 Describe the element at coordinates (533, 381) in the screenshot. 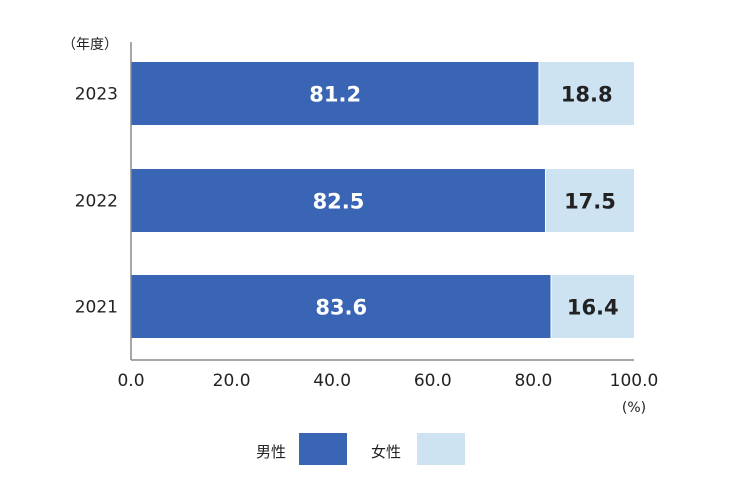

I see `x-tick-label: 80.0` at that location.